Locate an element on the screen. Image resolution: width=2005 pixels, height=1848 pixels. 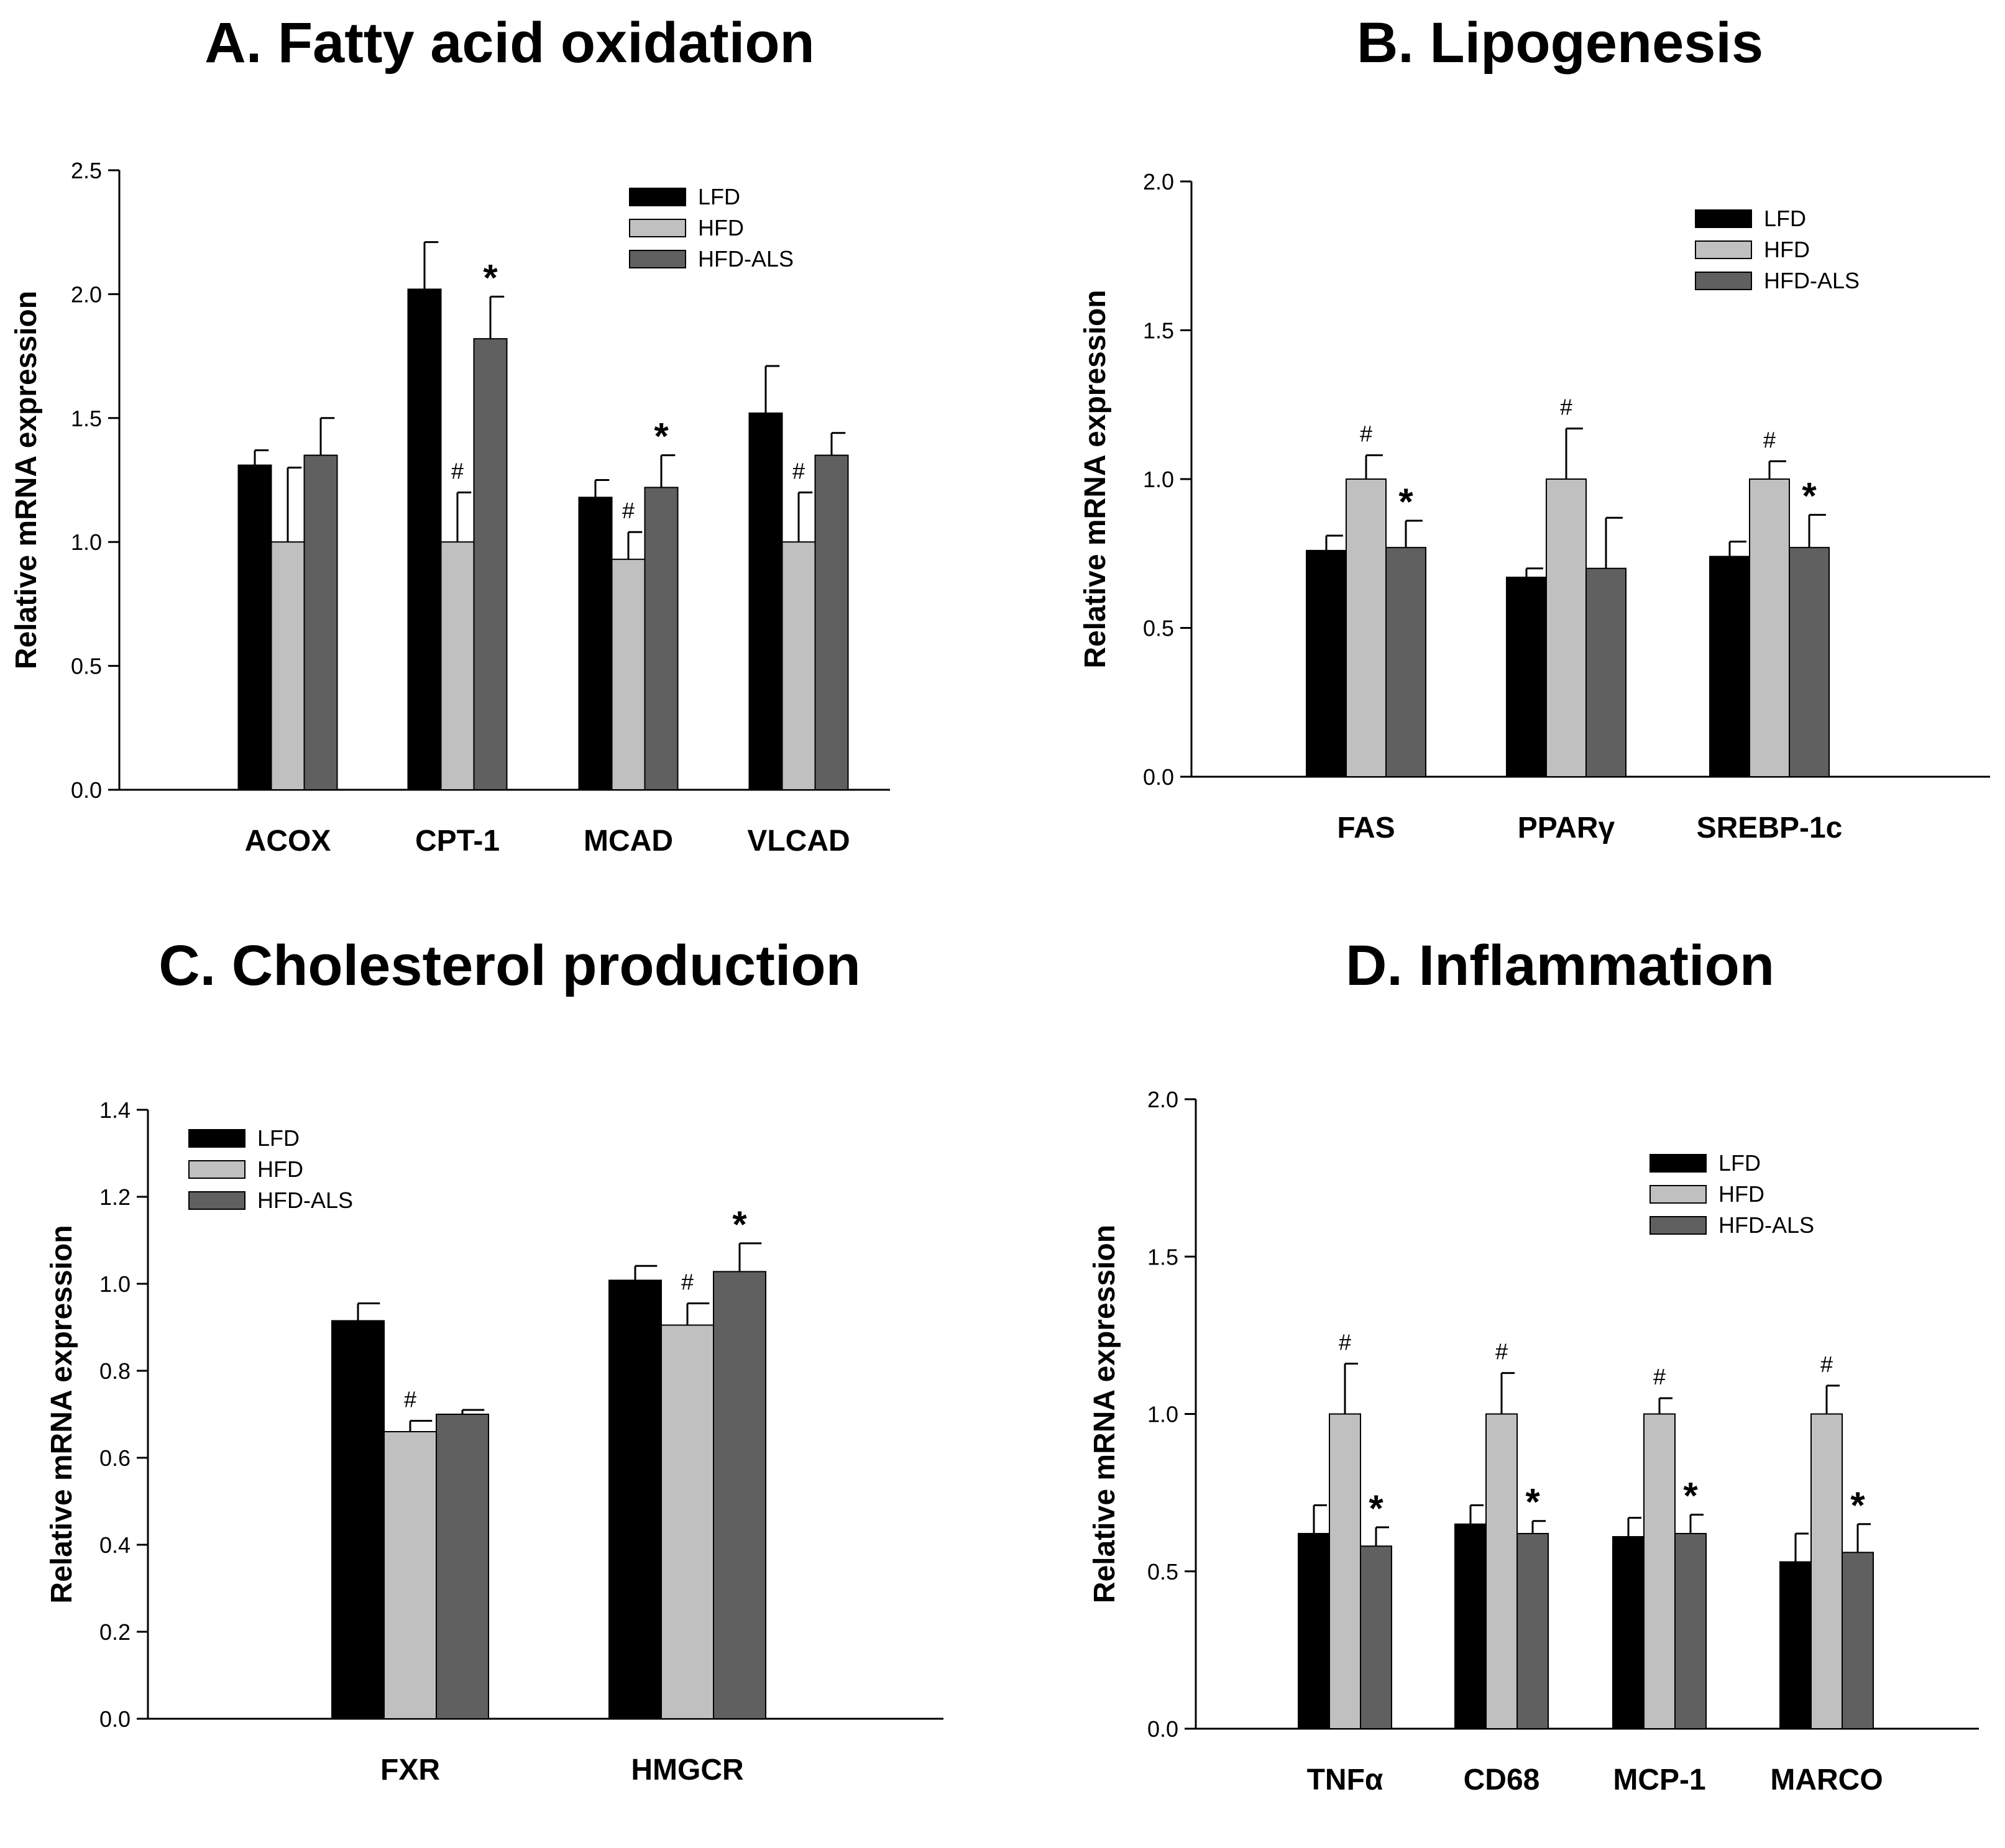
panel-d-legend-label: LFD is located at coordinates (1739, 1163).